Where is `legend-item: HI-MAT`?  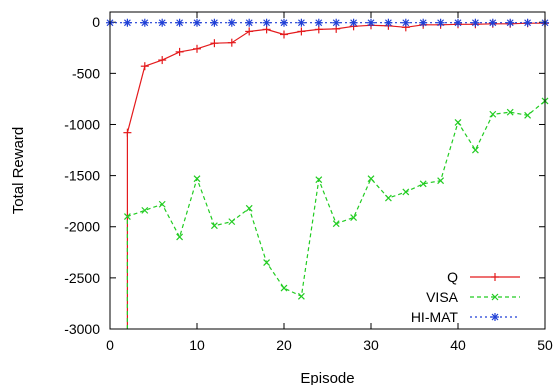
legend-item: HI-MAT is located at coordinates (465, 317).